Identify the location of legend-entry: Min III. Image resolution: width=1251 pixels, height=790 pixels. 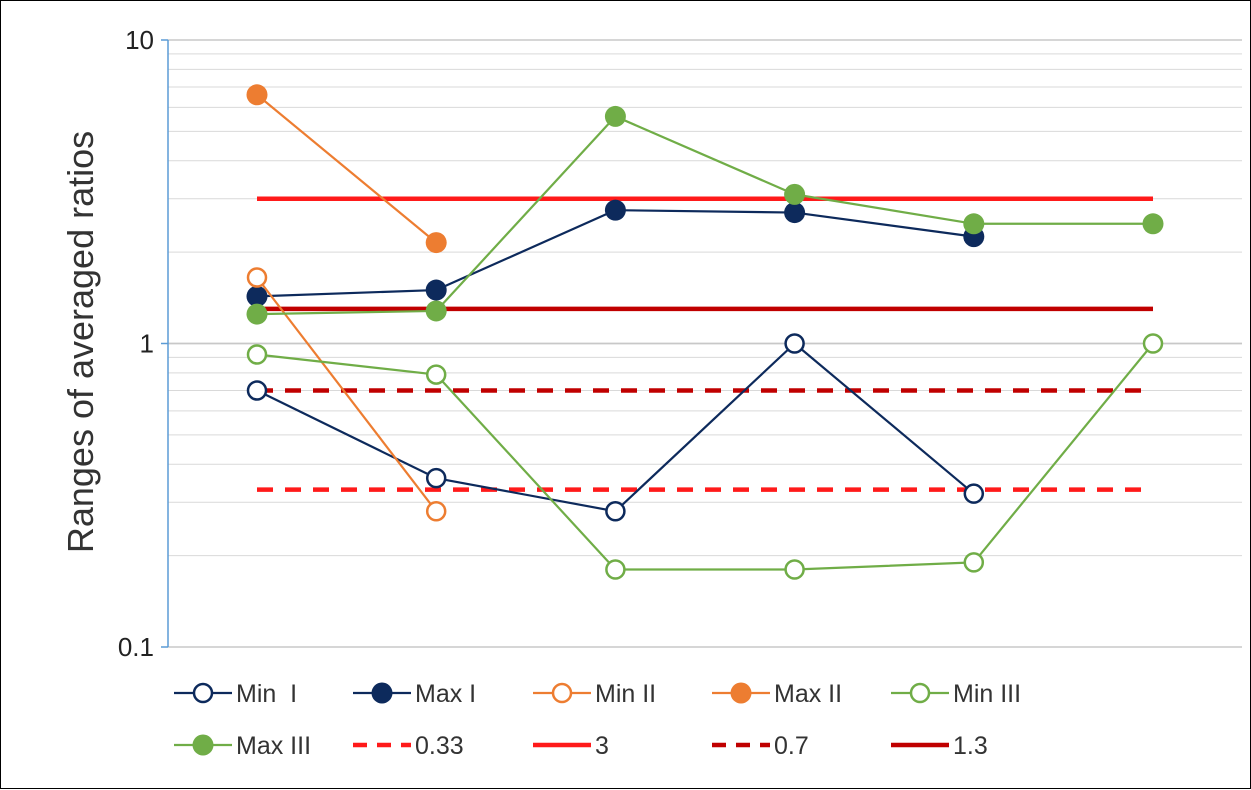
(956, 694).